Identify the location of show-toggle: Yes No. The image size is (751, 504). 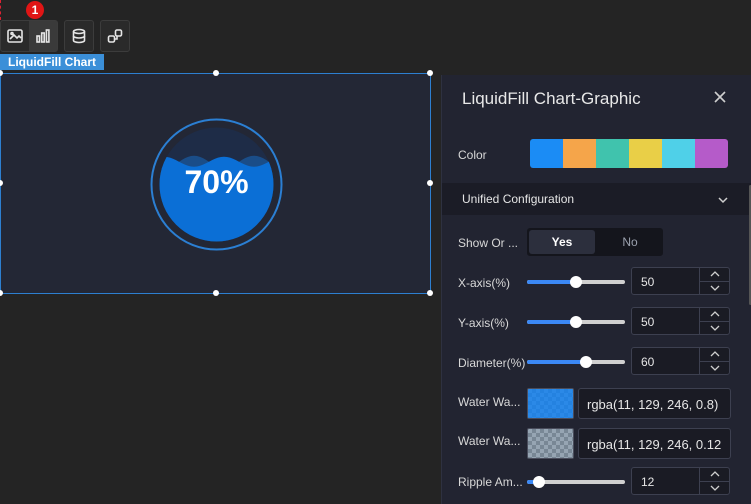
(595, 242).